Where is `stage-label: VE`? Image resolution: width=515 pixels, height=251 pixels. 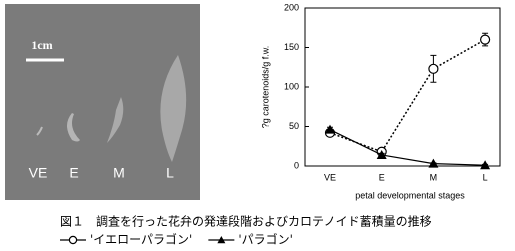 stage-label: VE is located at coordinates (38, 173).